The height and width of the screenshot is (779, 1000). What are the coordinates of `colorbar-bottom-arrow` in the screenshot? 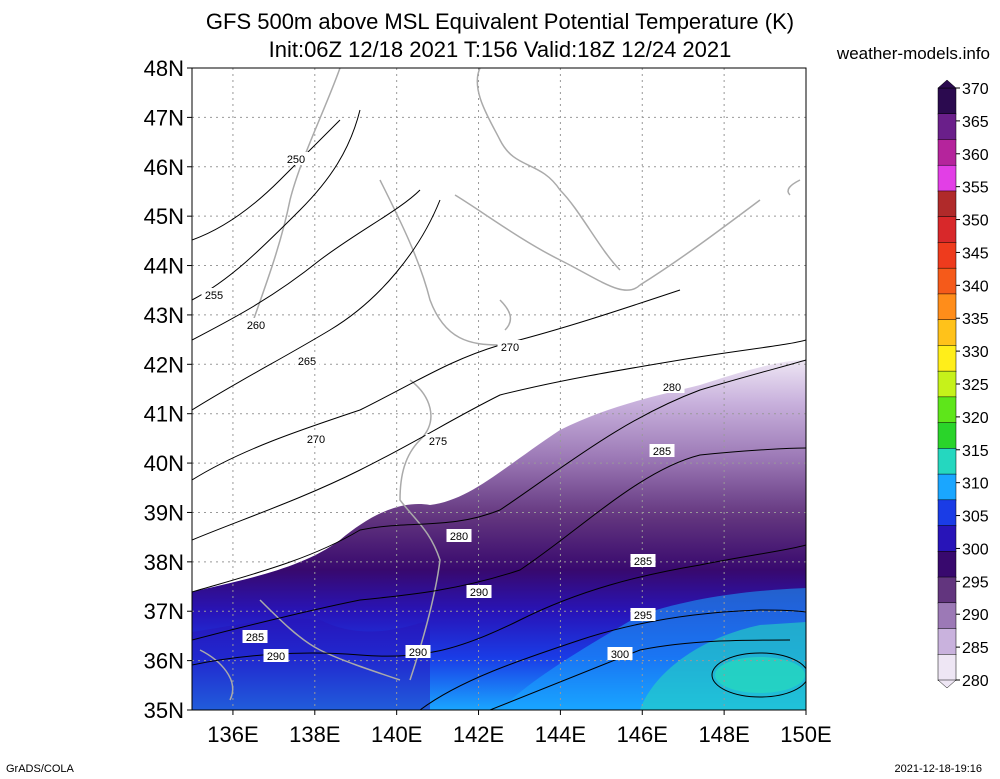 It's located at (947, 684).